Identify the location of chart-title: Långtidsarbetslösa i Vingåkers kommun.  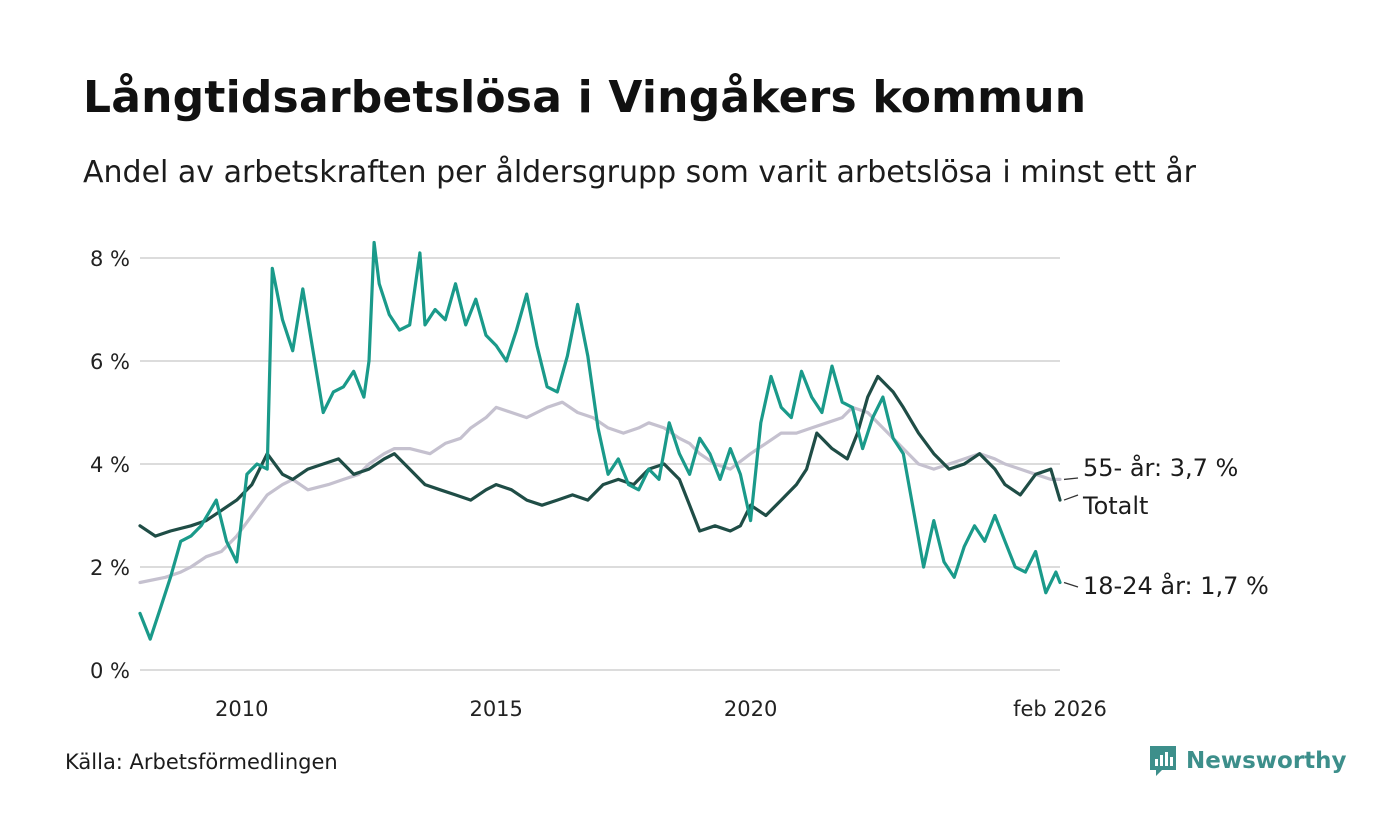
(585, 97).